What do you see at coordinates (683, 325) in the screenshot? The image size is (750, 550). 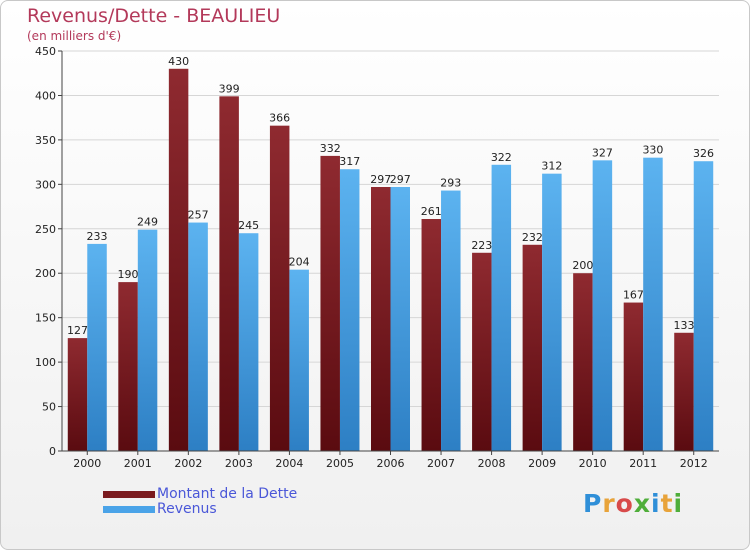 I see `data-label-debt: 133` at bounding box center [683, 325].